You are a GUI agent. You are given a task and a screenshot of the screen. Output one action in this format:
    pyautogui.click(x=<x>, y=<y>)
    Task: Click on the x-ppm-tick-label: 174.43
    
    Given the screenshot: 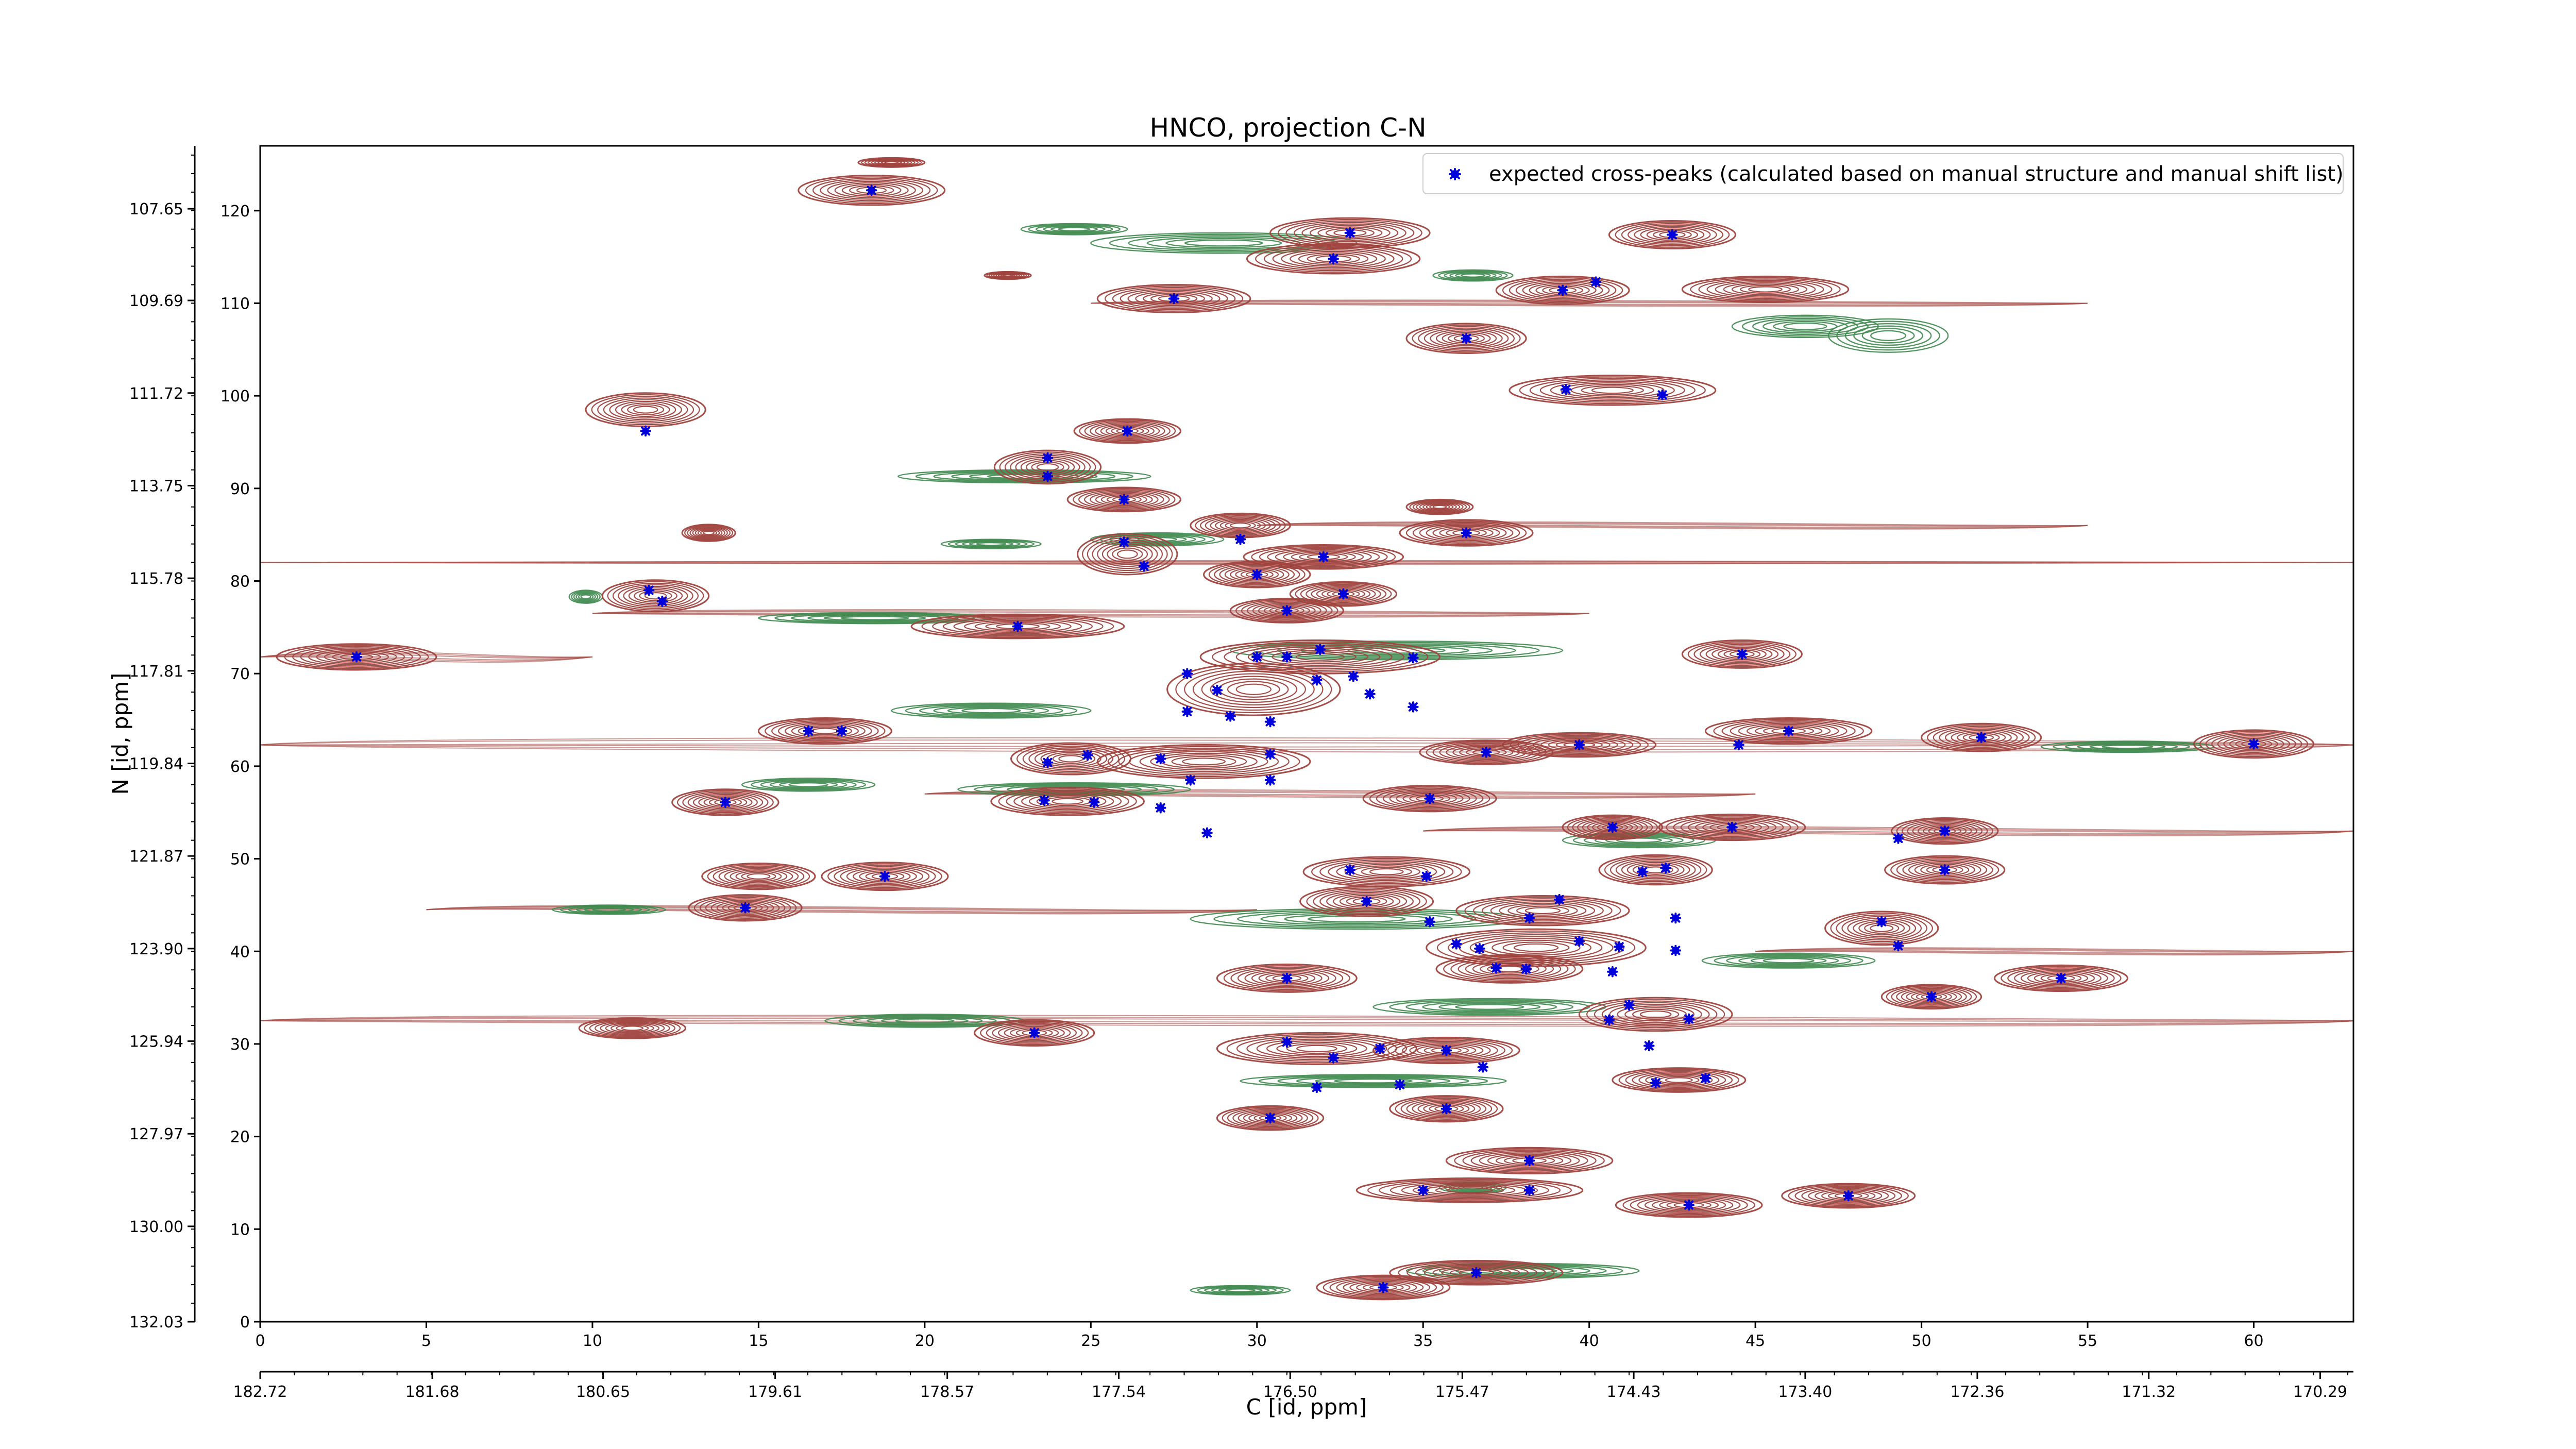 What is the action you would take?
    pyautogui.click(x=1634, y=1392)
    